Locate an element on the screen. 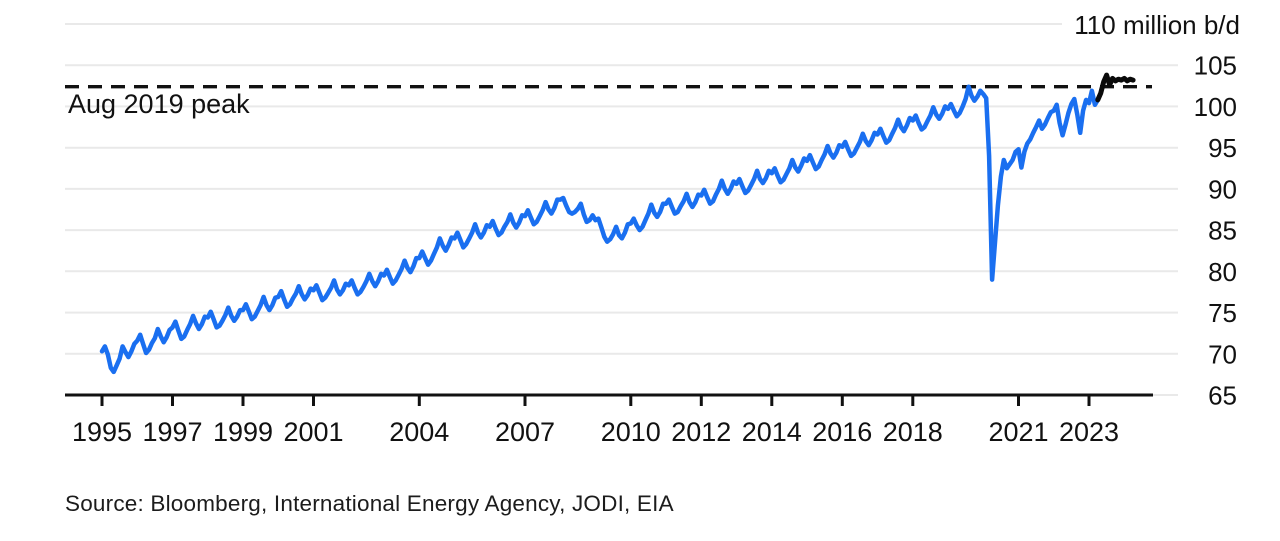  x-axis-ticks is located at coordinates (595, 400).